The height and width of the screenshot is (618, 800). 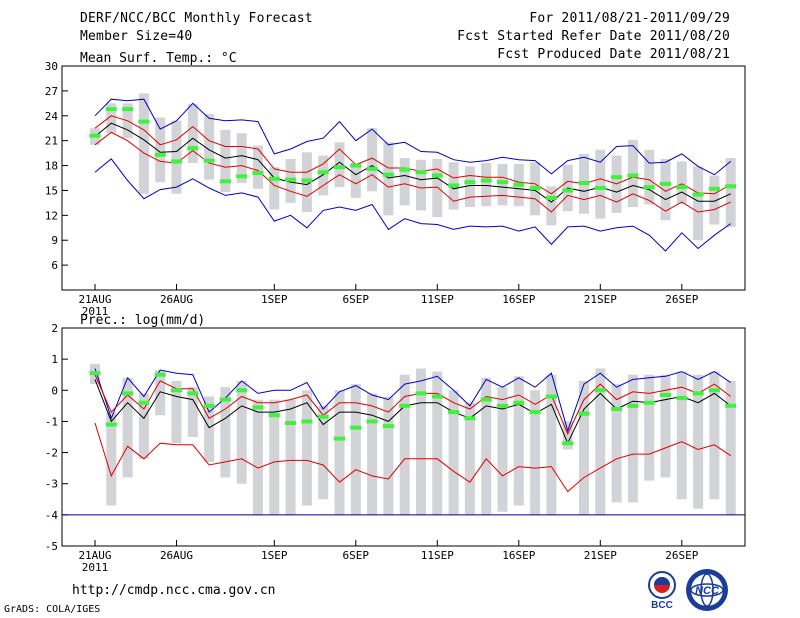 What do you see at coordinates (662, 590) in the screenshot?
I see `bcc-logo: BCC` at bounding box center [662, 590].